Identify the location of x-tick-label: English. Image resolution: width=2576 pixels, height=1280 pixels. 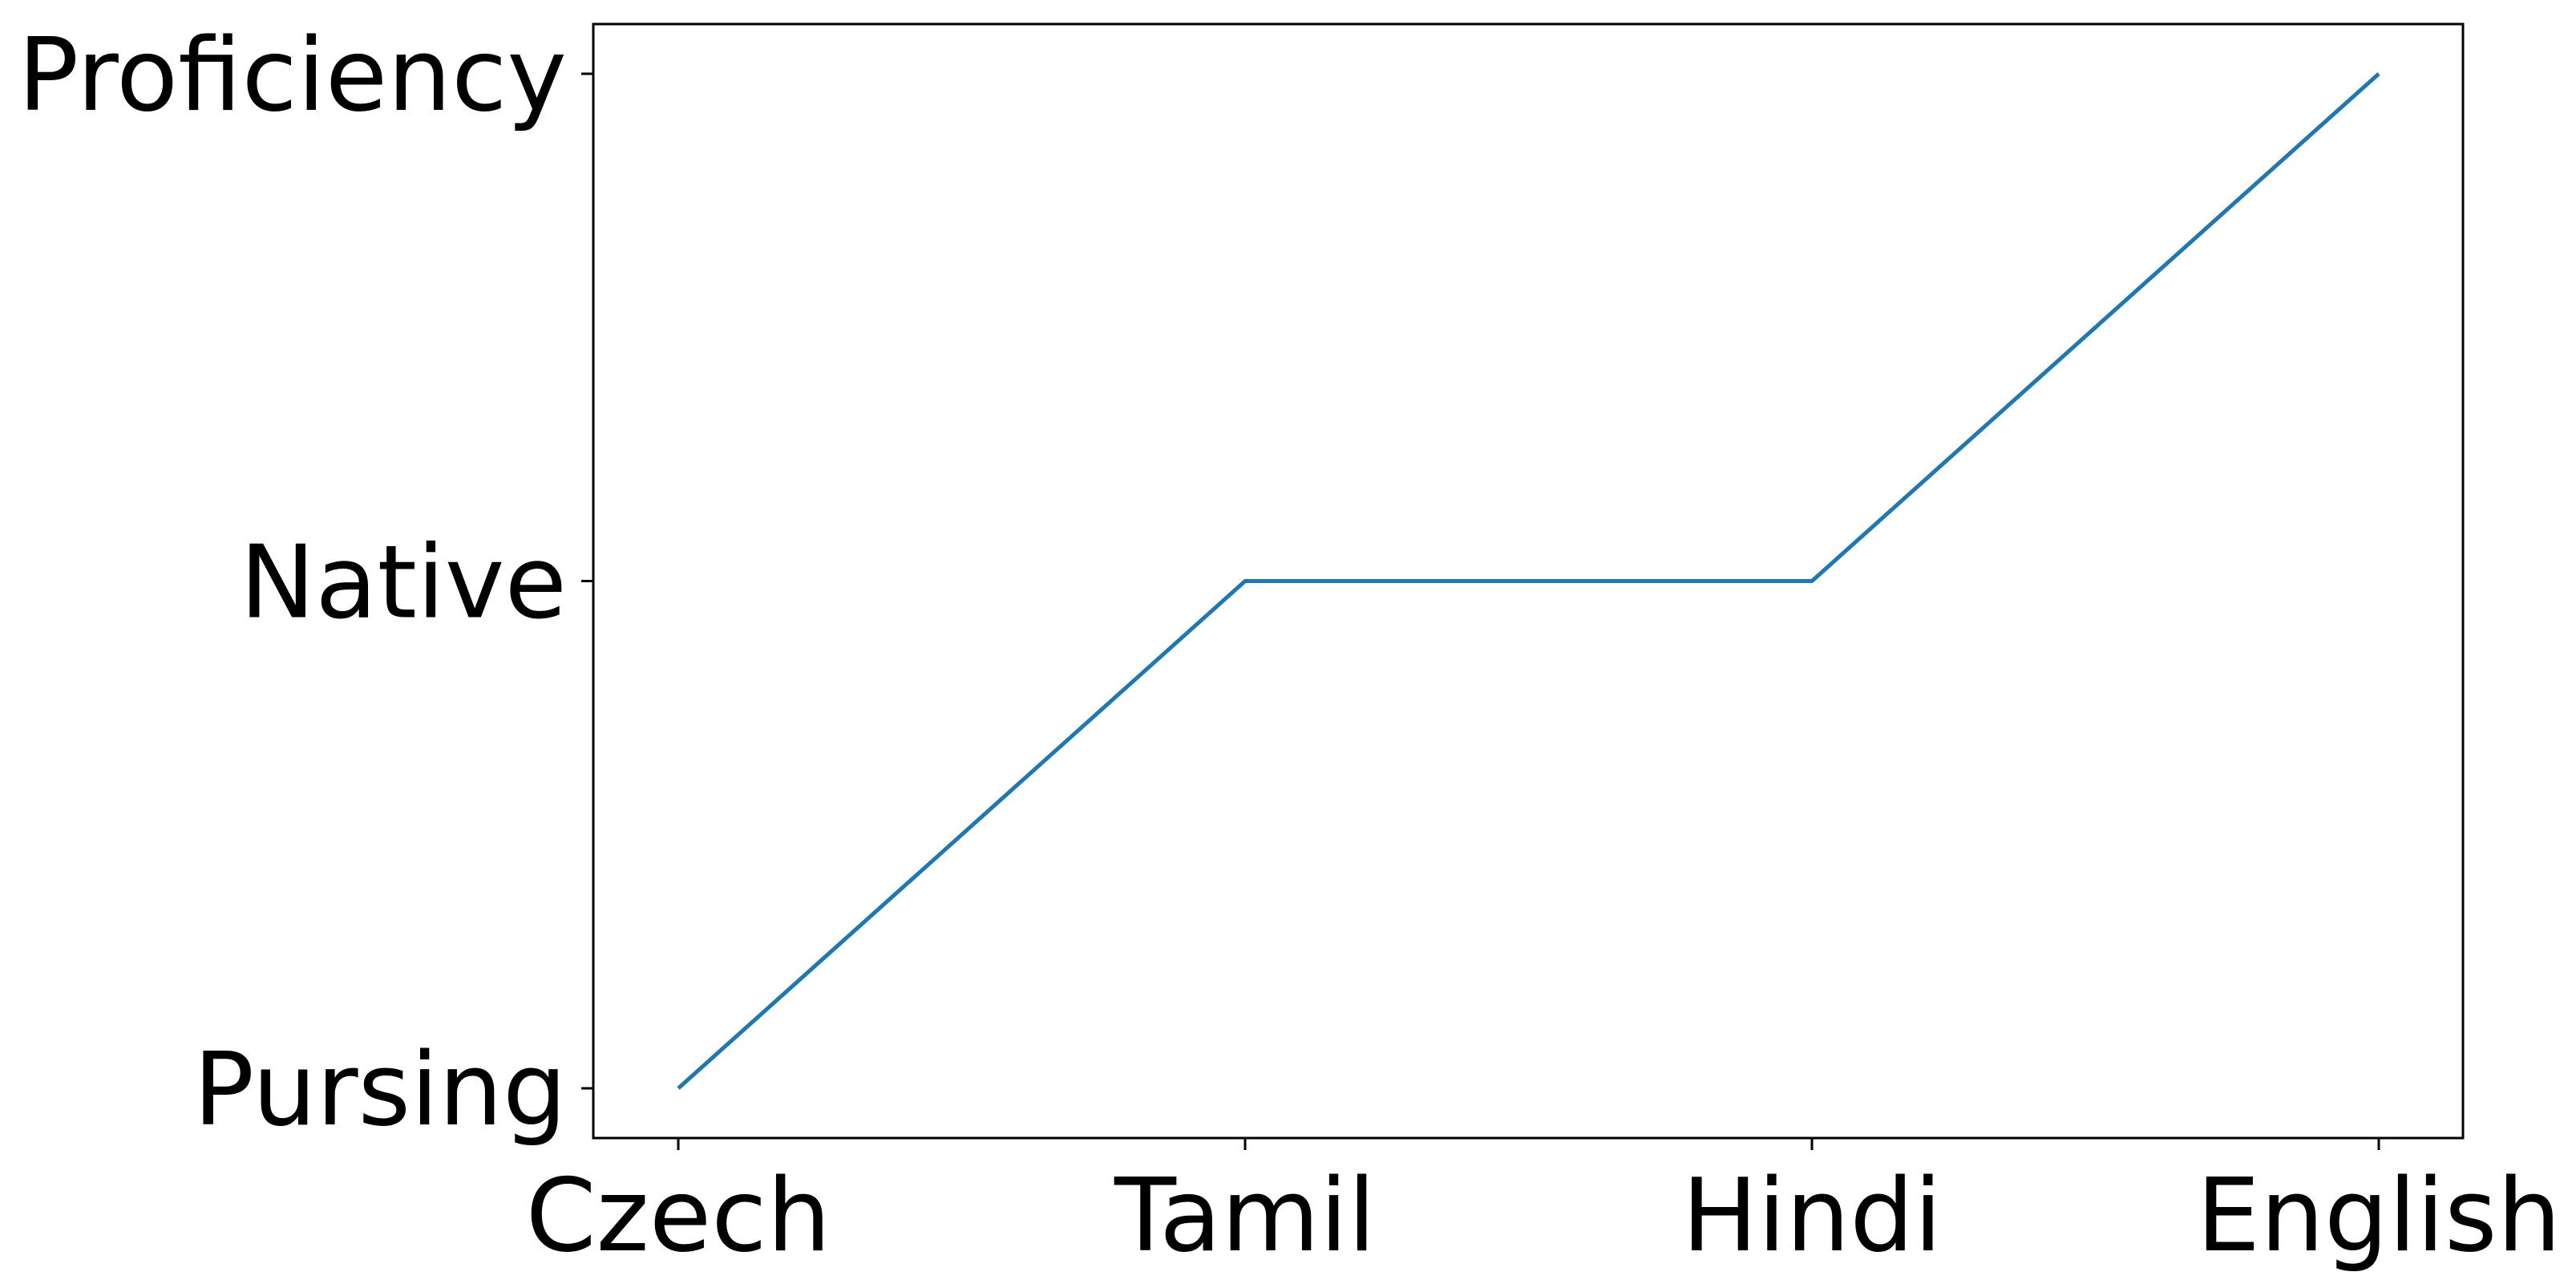
(2379, 1215).